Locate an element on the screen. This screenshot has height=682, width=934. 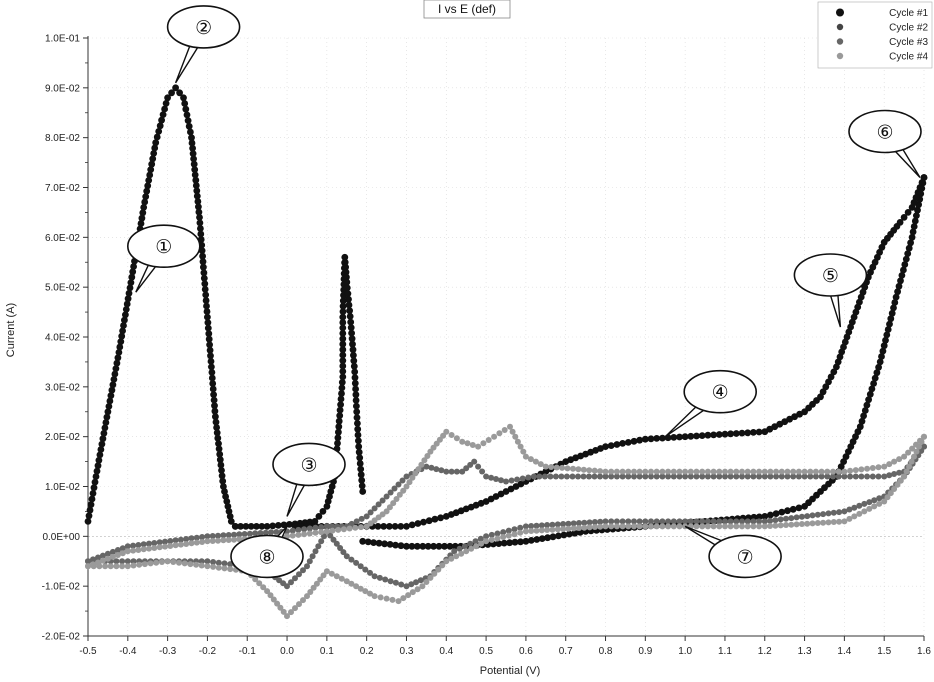
callout-label: ⑦ is located at coordinates (745, 557).